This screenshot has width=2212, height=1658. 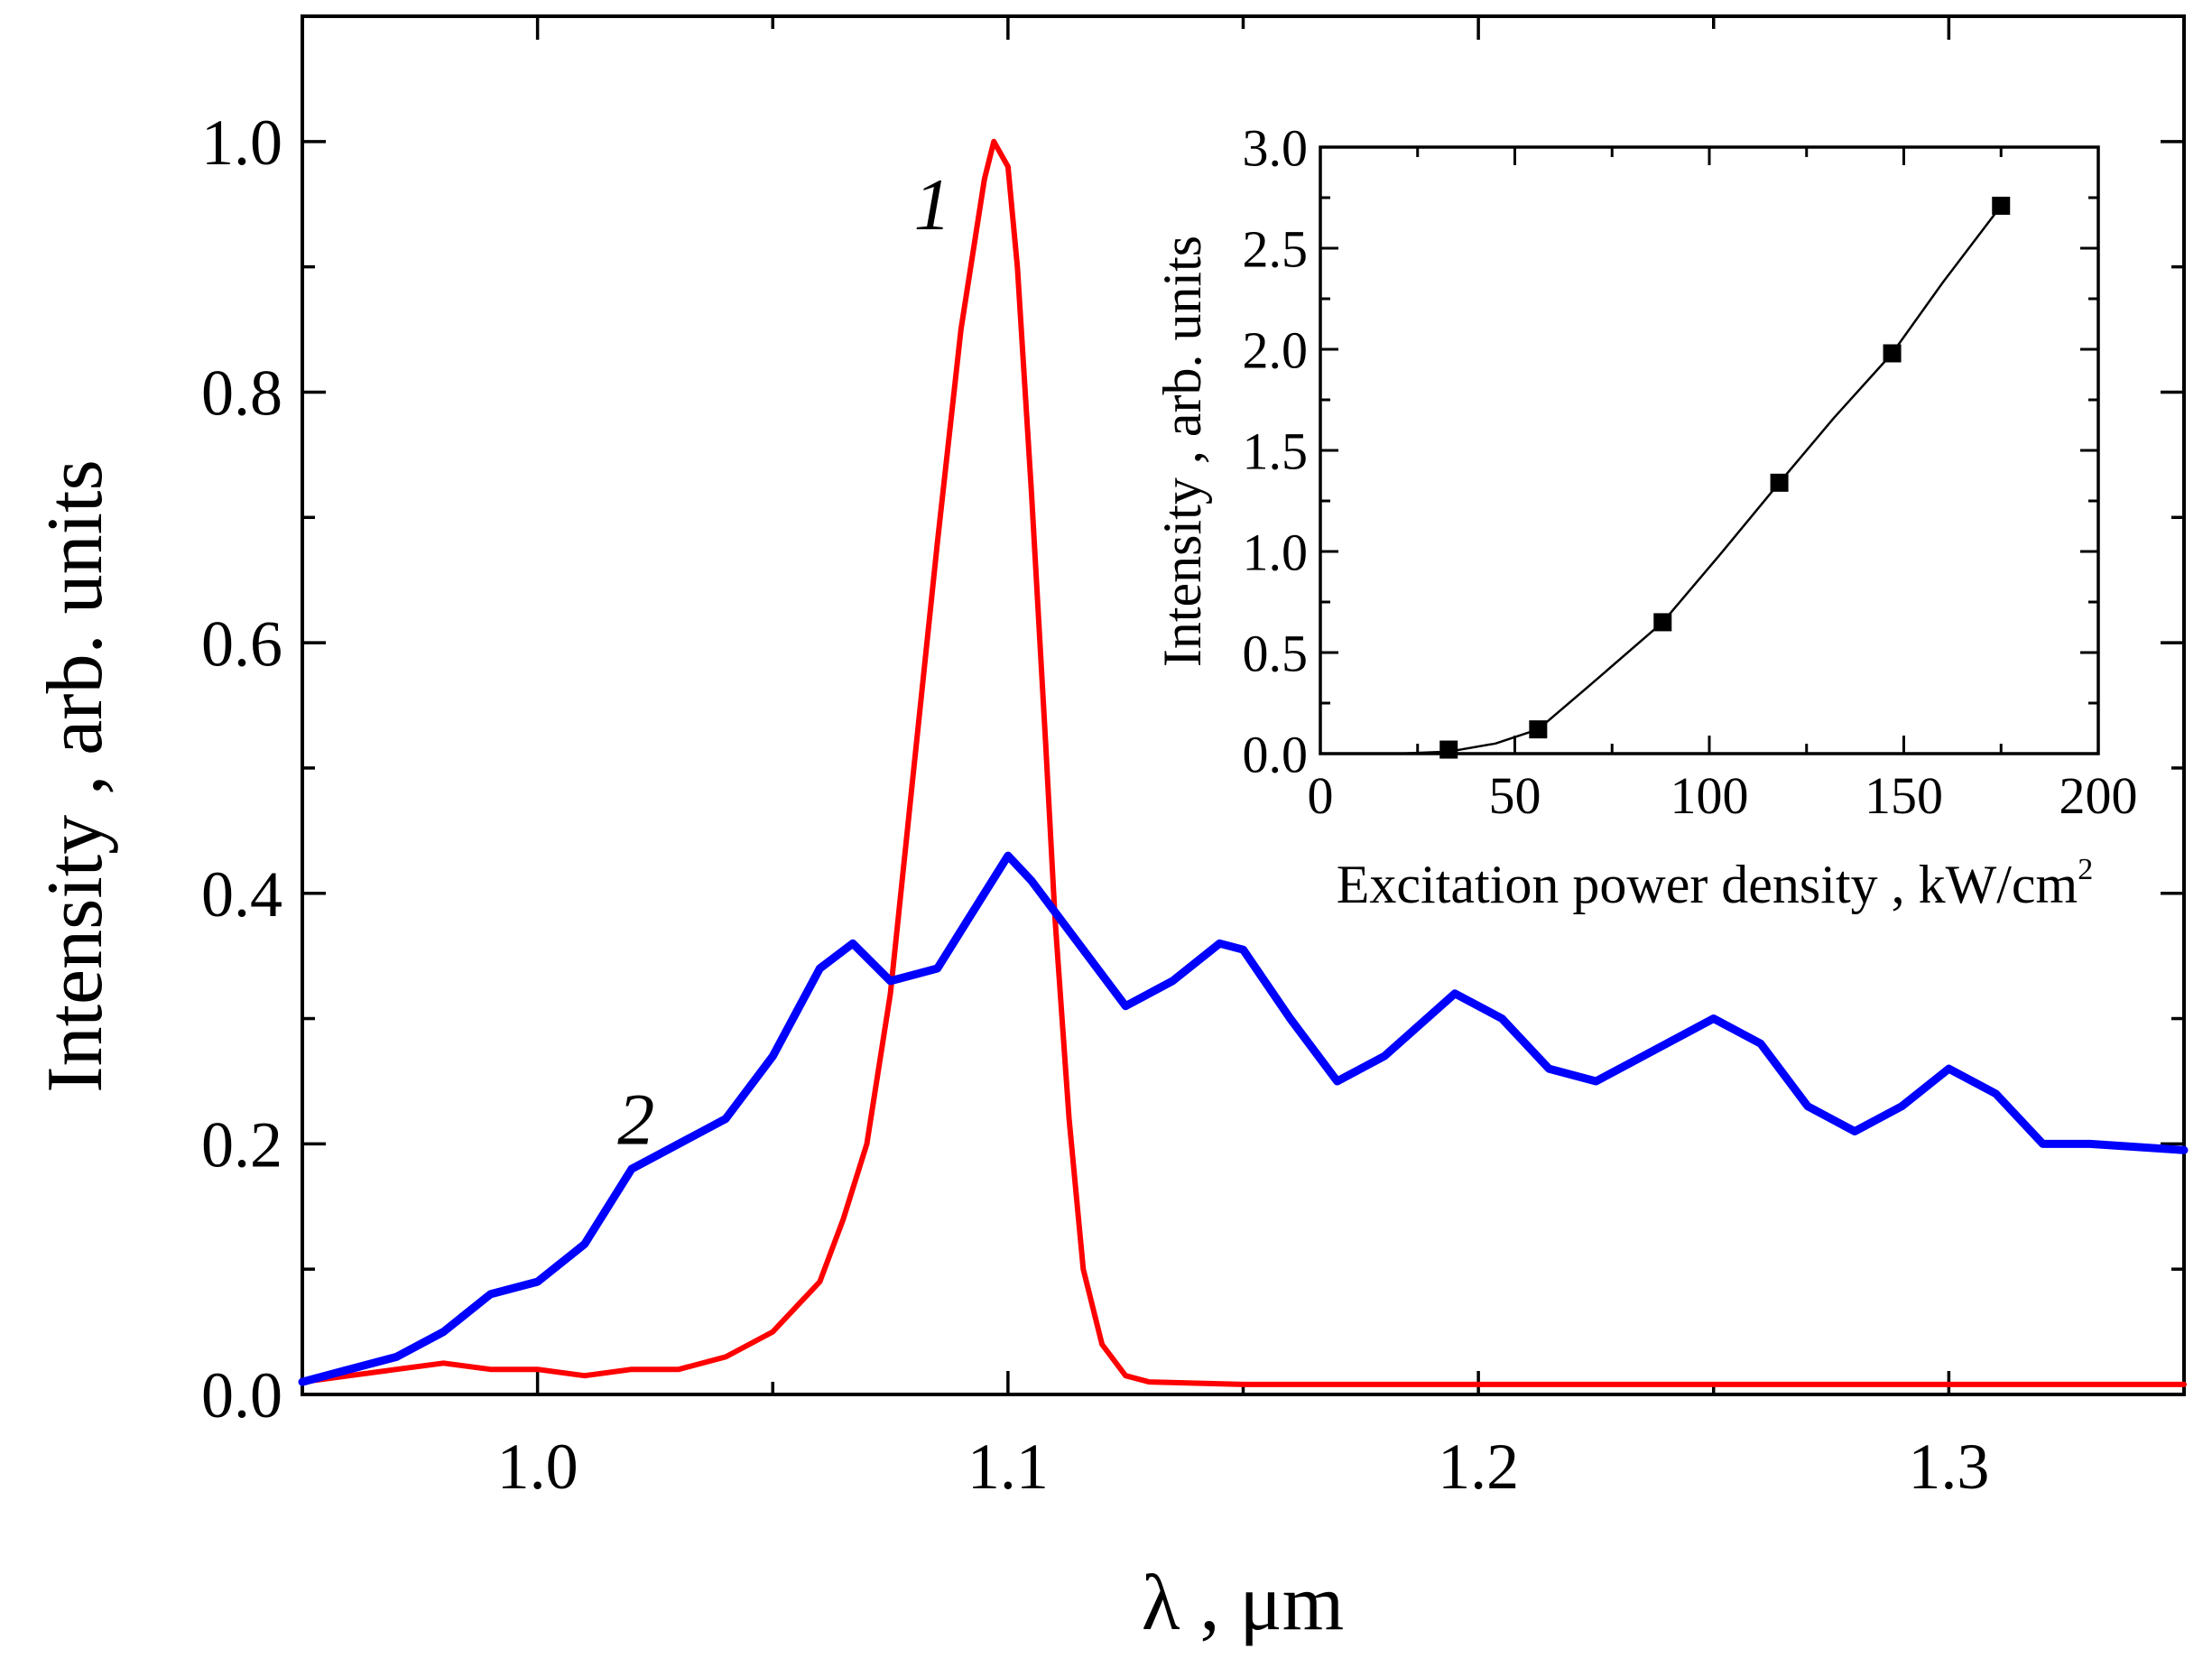 I want to click on main-y-tick-label: 0.8, so click(x=241, y=394).